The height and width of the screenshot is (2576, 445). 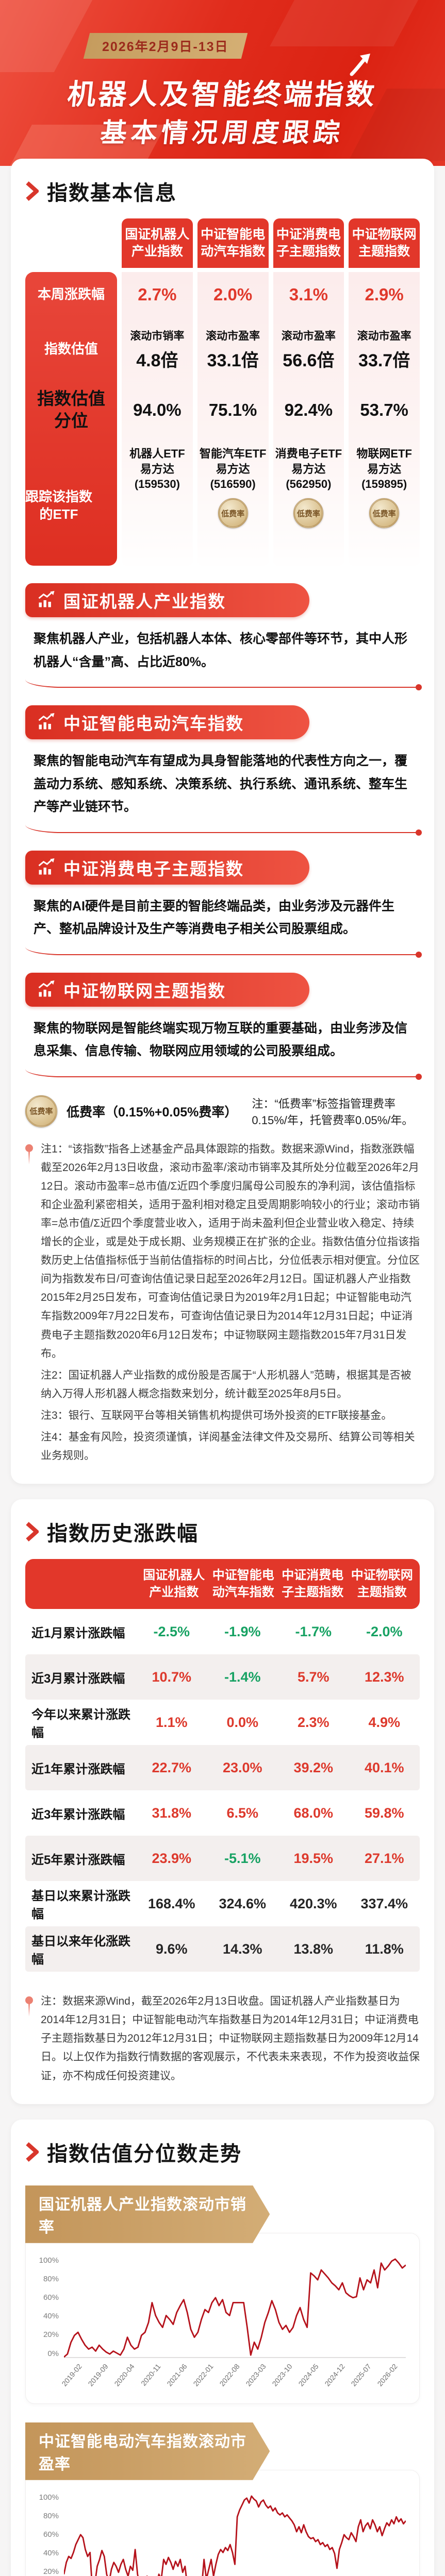 What do you see at coordinates (259, 2378) in the screenshot?
I see `x-tick: 2023-03` at bounding box center [259, 2378].